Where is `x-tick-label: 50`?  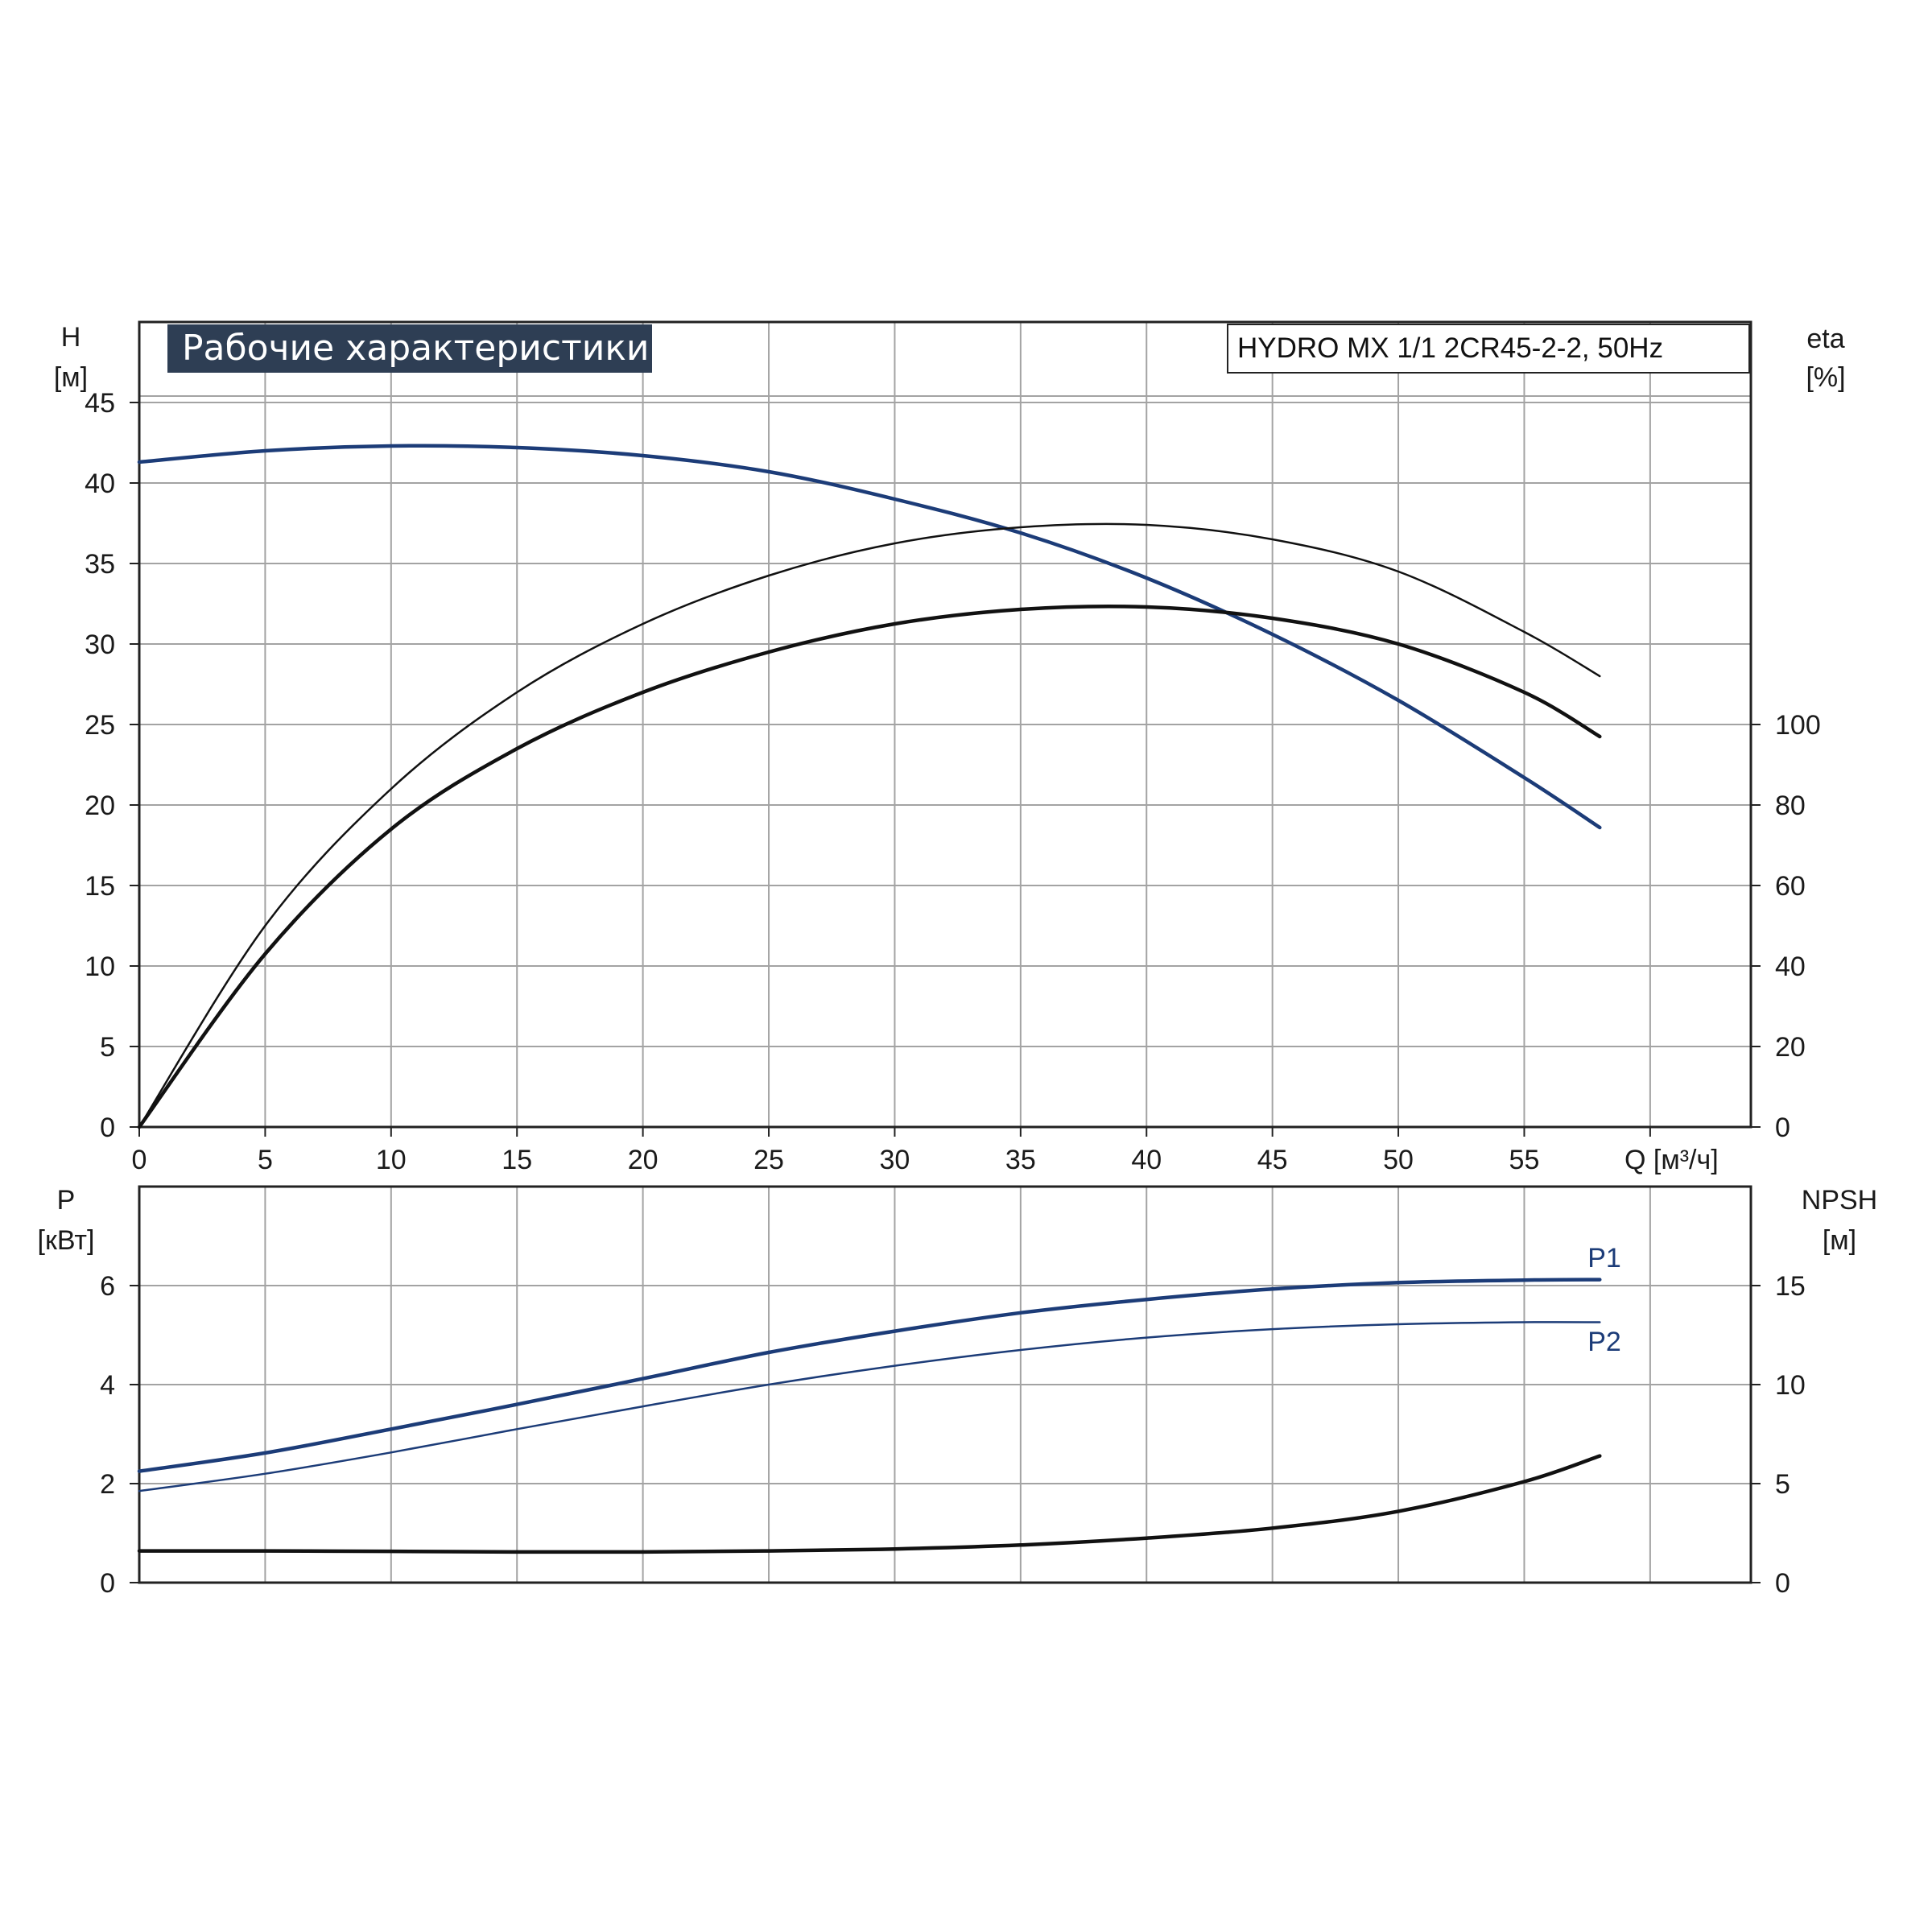
x-tick-label: 50 is located at coordinates (1398, 1160).